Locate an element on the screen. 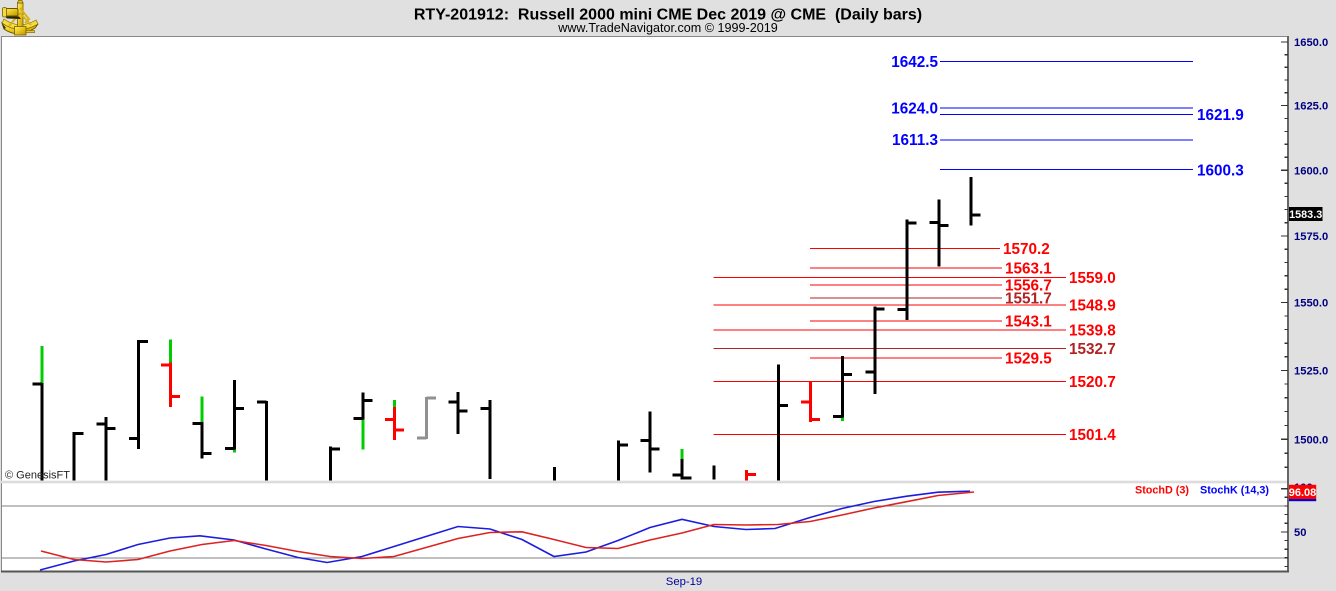  svg-text: 1550.0 is located at coordinates (1311, 304).